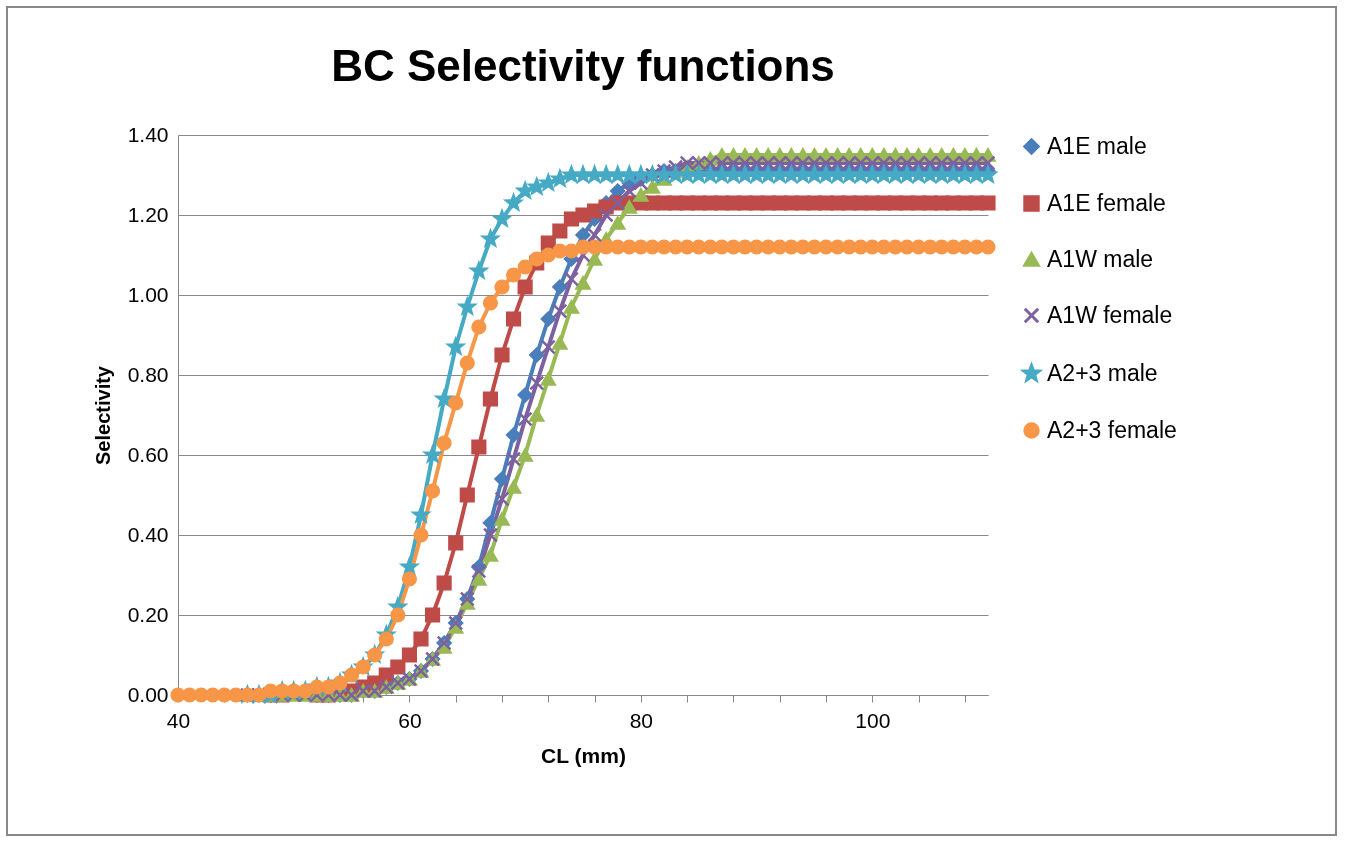 Image resolution: width=1349 pixels, height=846 pixels. Describe the element at coordinates (148, 134) in the screenshot. I see `y-tick-label: 1.40` at that location.